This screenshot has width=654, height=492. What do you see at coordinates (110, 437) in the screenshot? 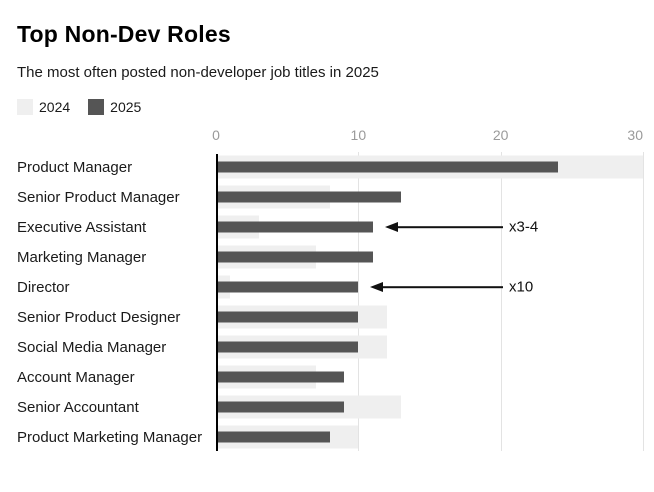
I see `category-label: Product Marketing Manager` at bounding box center [110, 437].